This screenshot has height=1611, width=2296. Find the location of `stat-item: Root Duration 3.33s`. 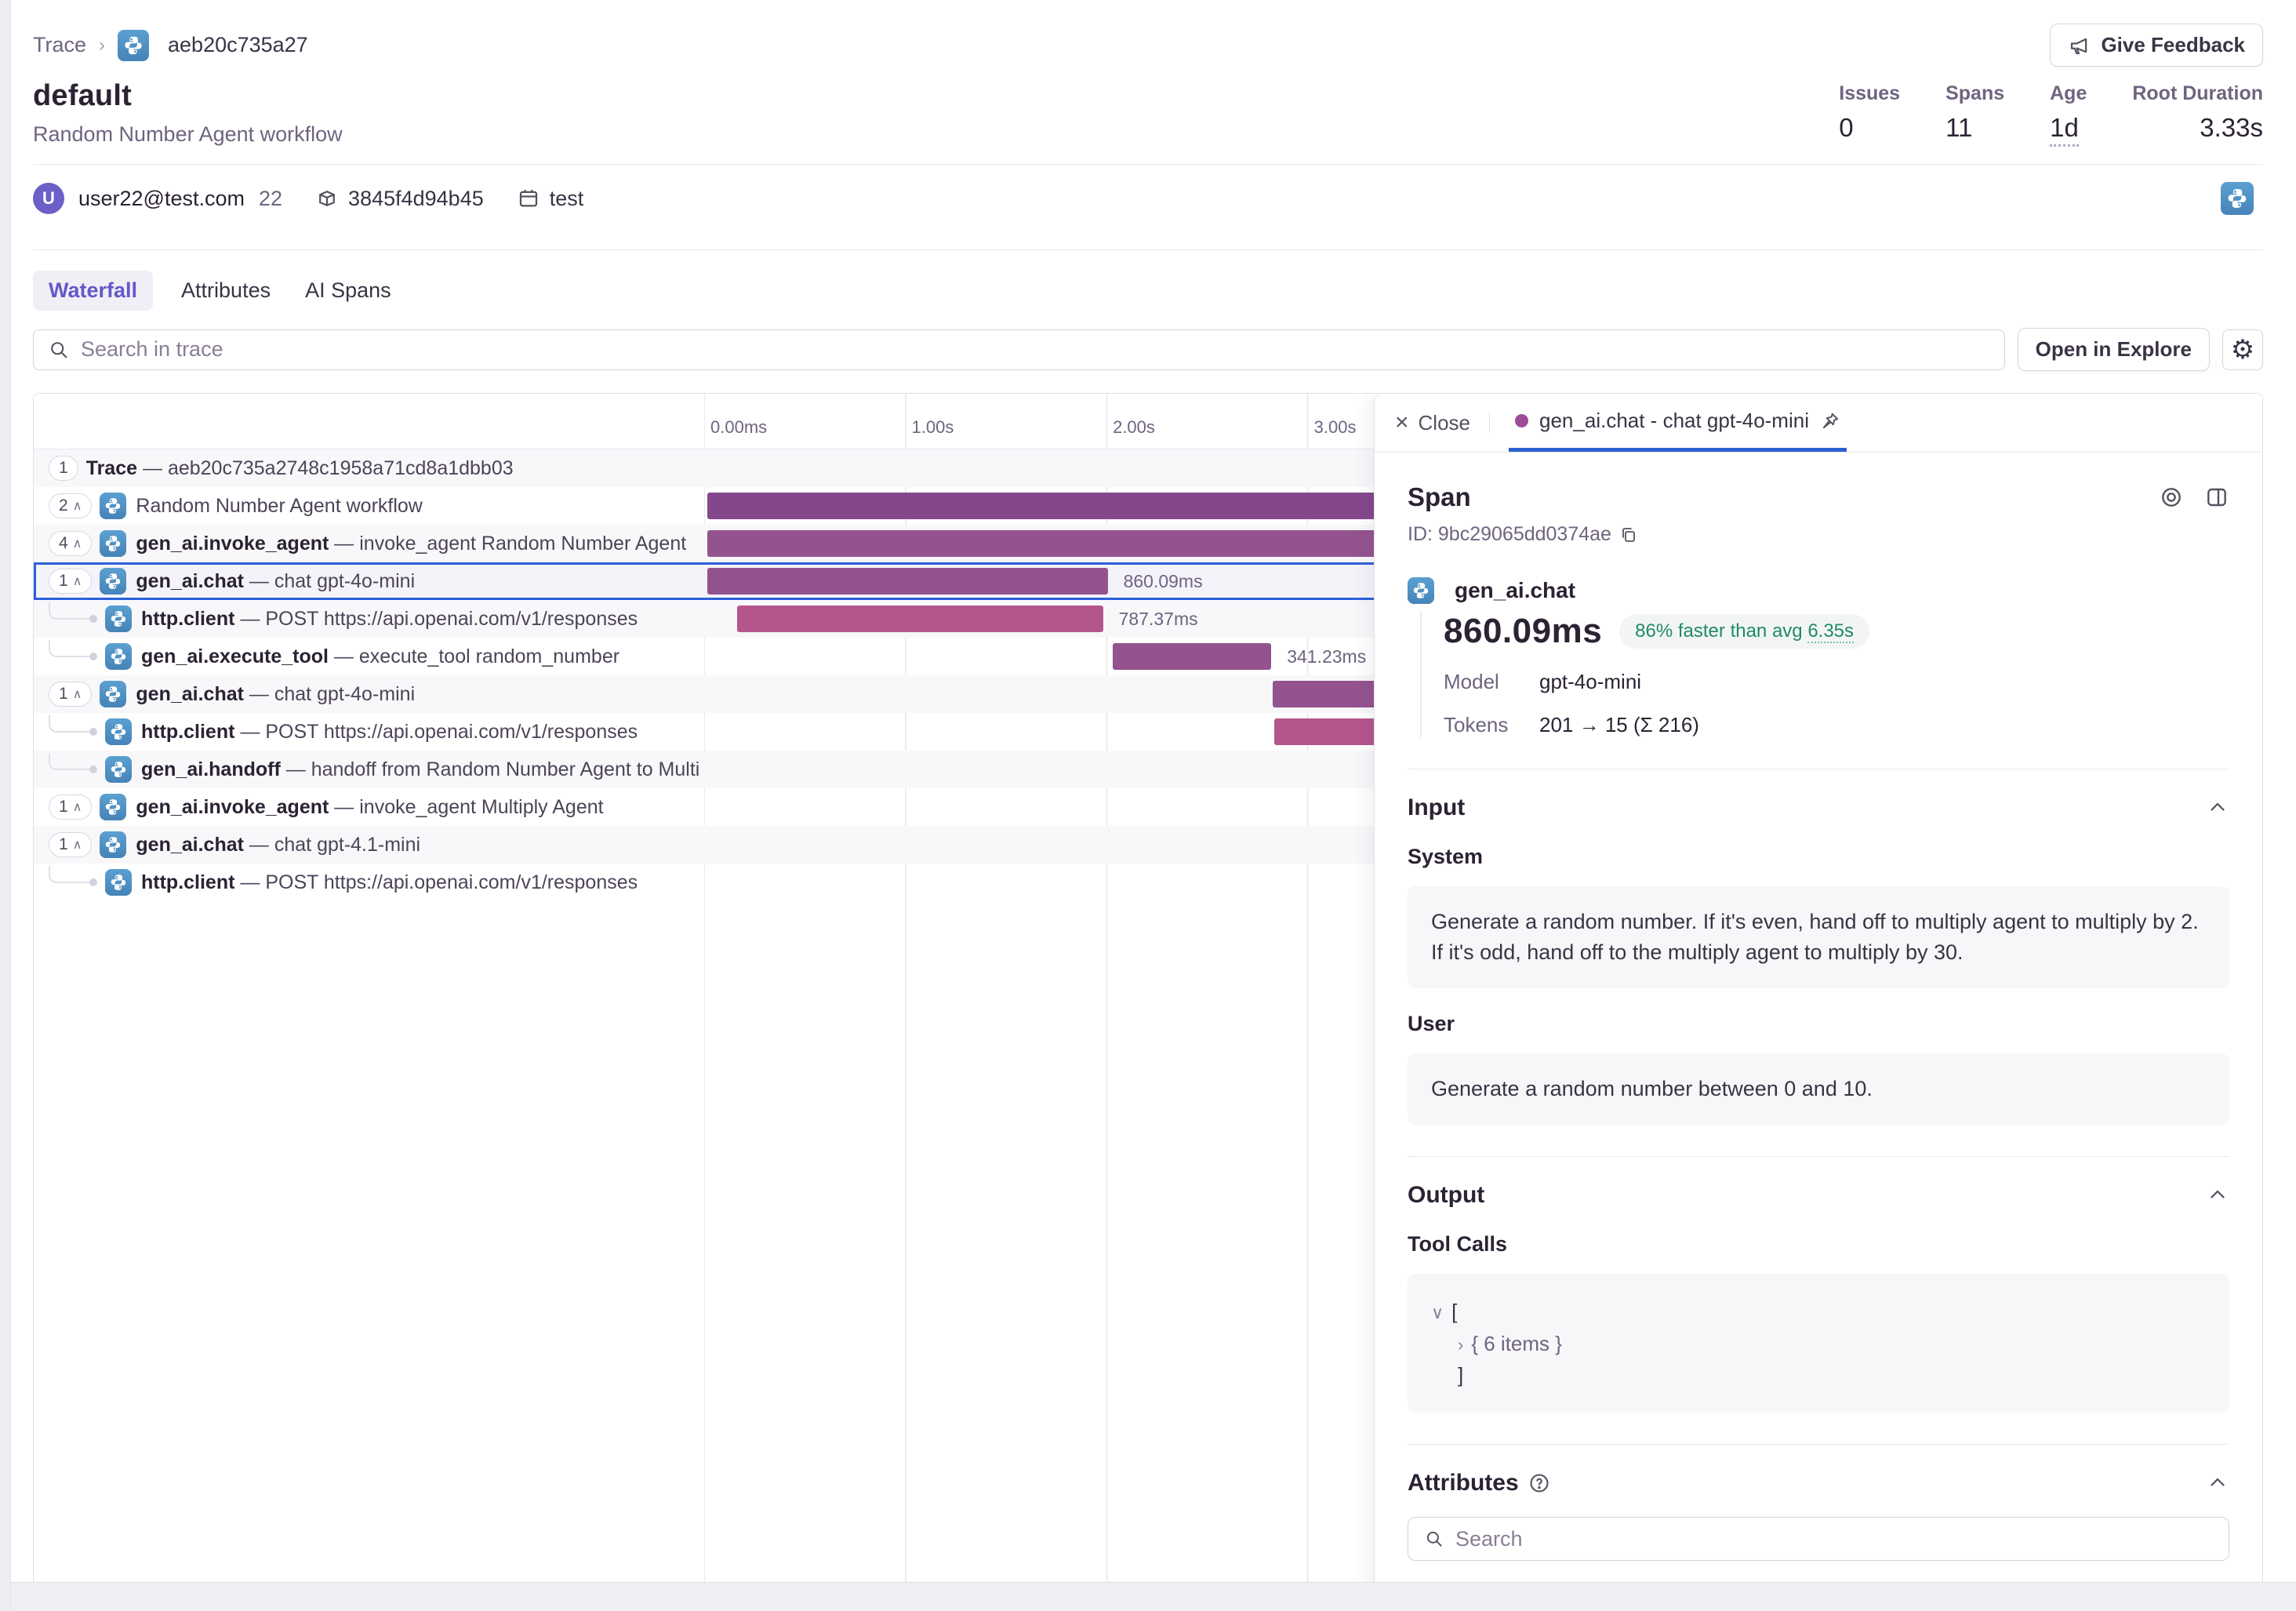

stat-item: Root Duration 3.33s is located at coordinates (2197, 112).